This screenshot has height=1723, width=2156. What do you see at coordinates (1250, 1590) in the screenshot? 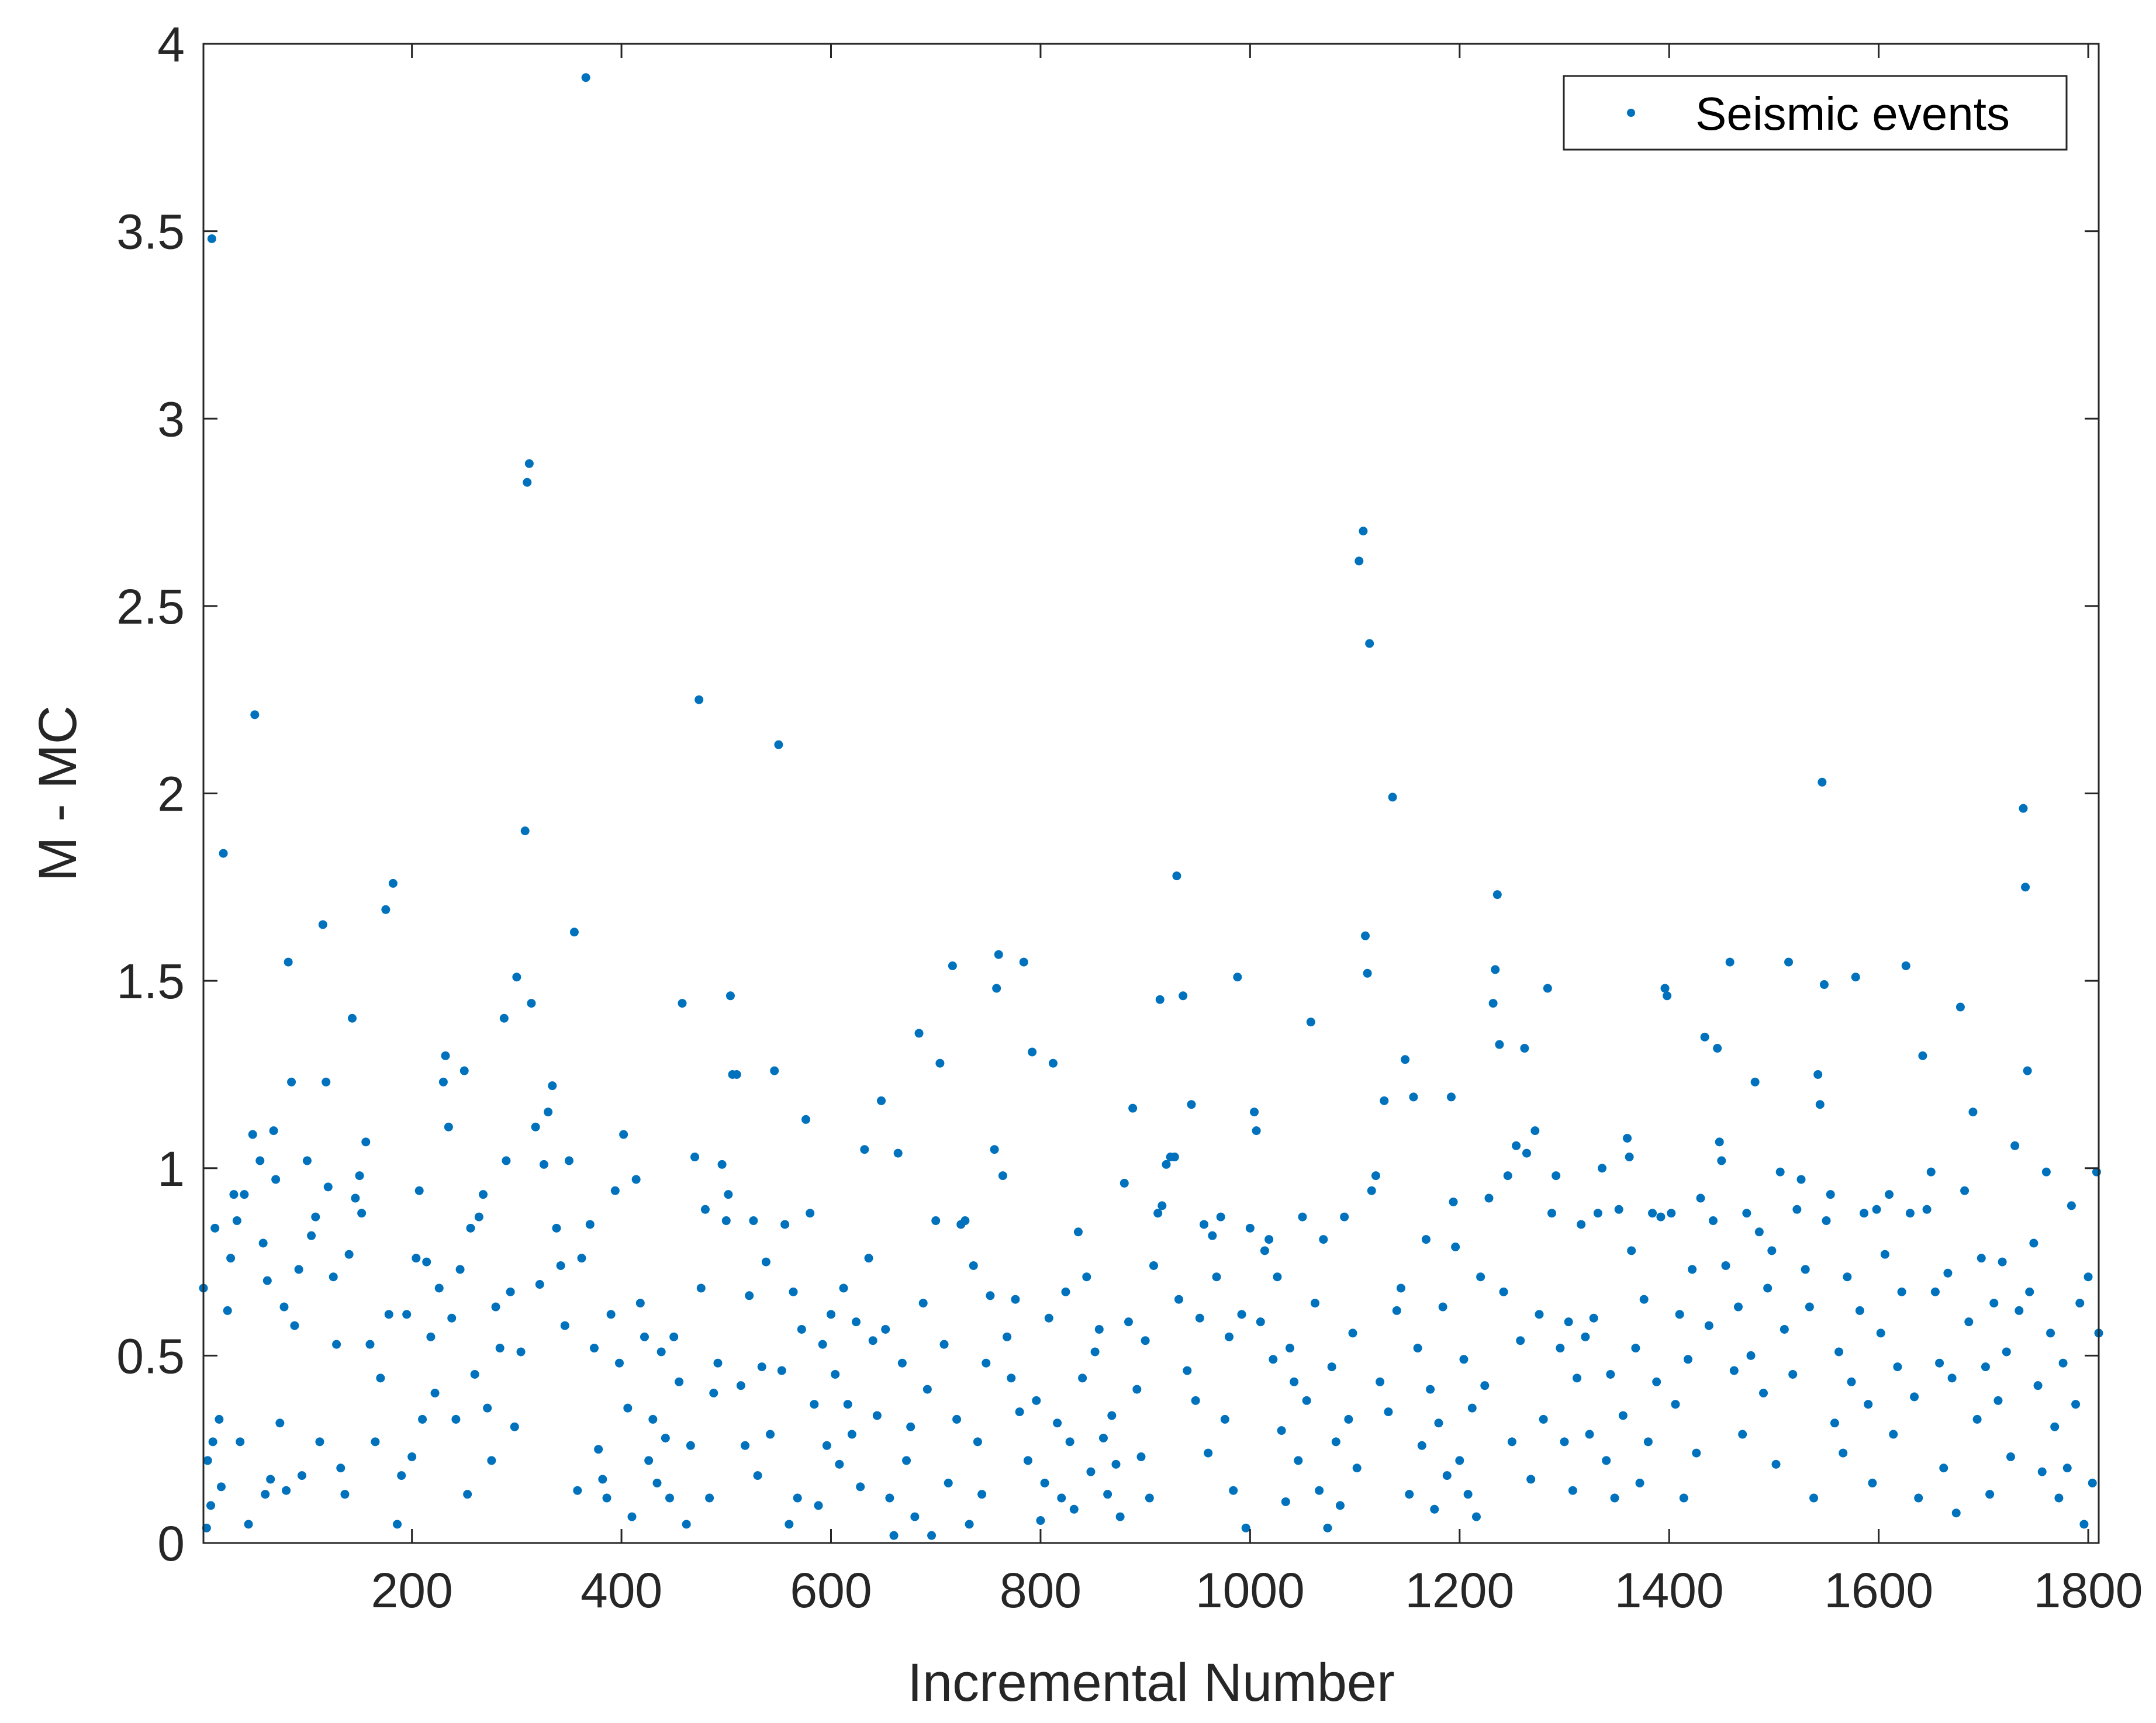
I see `x-tick-label: 1000` at bounding box center [1250, 1590].